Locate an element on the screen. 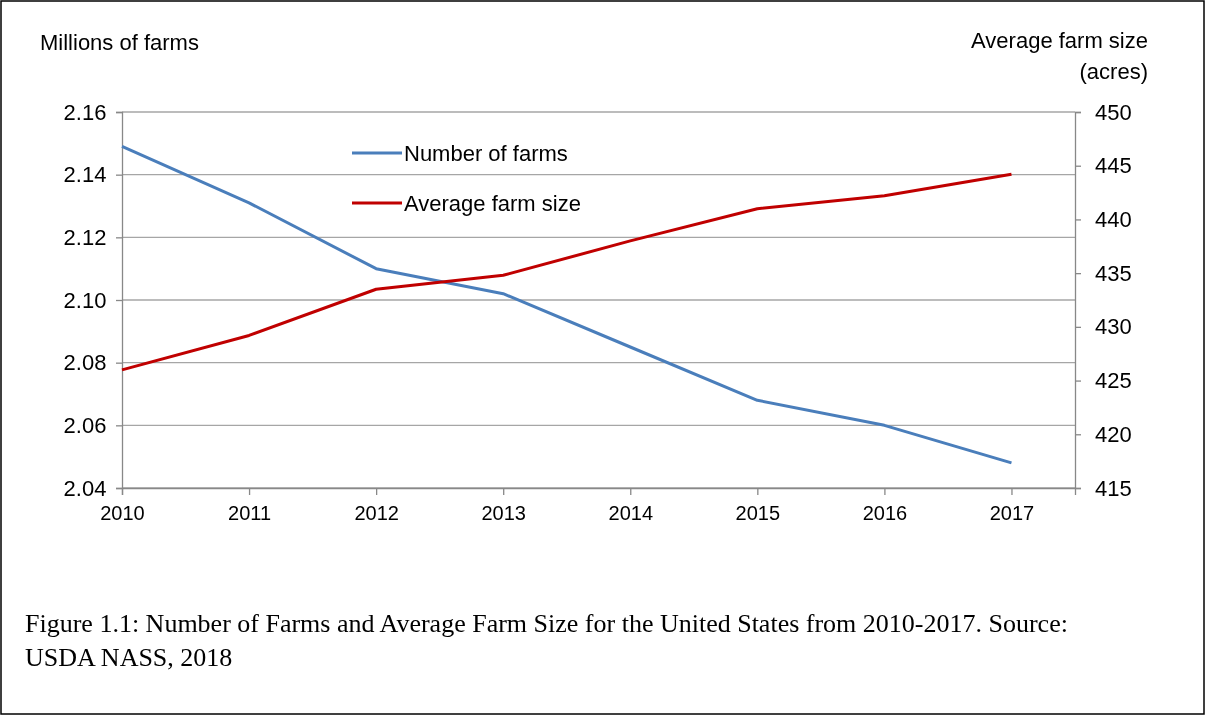  y2-tick-label: 440 is located at coordinates (1113, 219).